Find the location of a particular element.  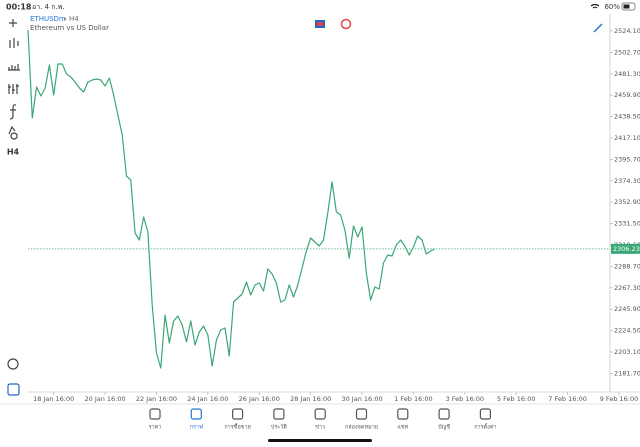

y-tick-label: 2224.50 is located at coordinates (627, 331).